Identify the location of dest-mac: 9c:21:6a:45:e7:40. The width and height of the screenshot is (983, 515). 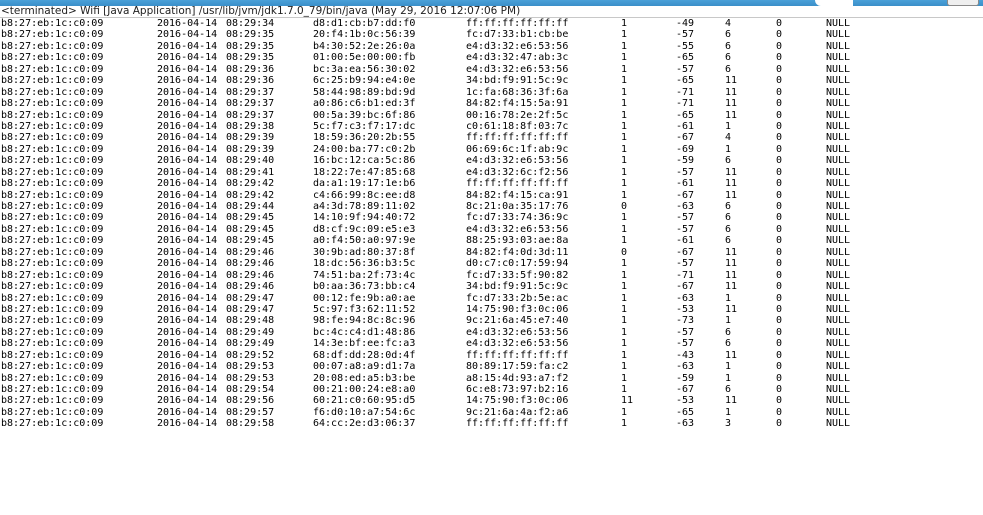
(517, 321).